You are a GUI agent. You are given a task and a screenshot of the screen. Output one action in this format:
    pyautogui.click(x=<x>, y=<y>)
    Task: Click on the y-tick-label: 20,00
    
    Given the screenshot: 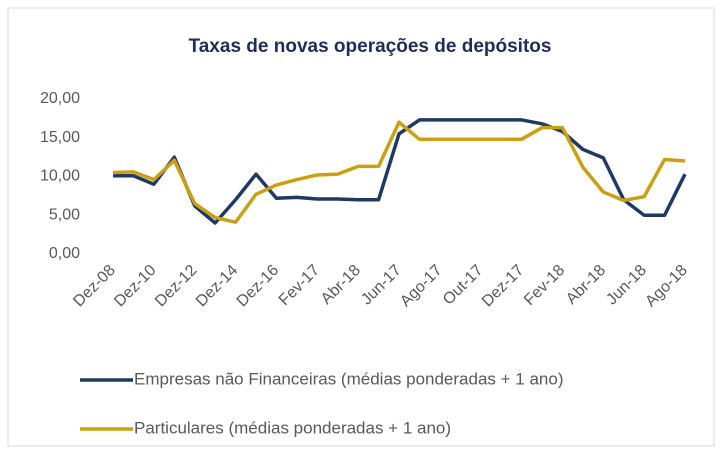 What is the action you would take?
    pyautogui.click(x=60, y=98)
    